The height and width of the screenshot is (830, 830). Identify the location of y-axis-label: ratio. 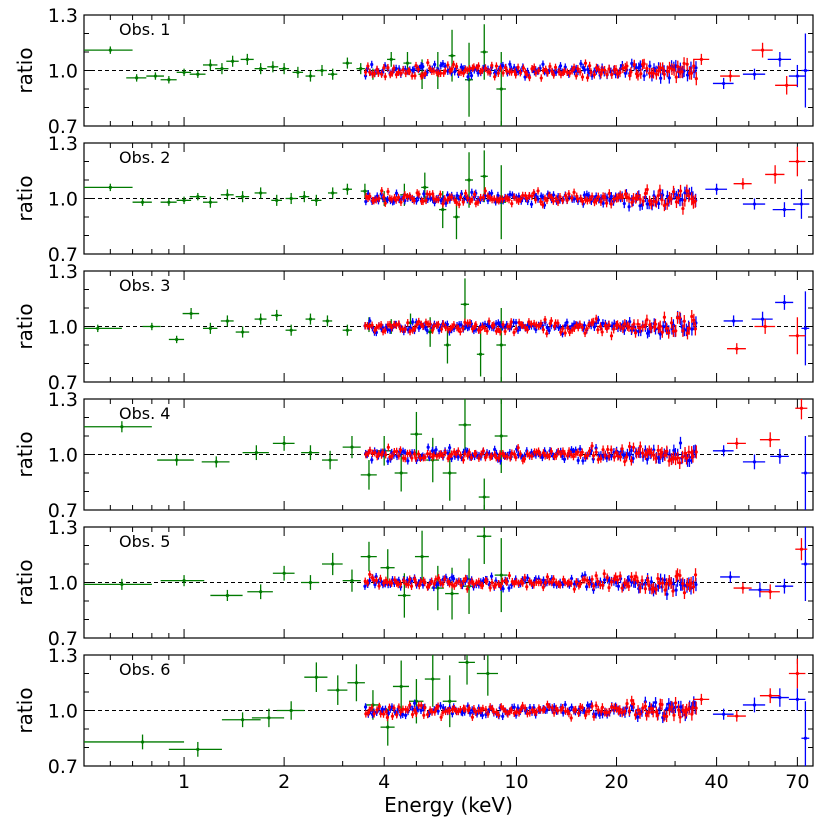
(25, 198).